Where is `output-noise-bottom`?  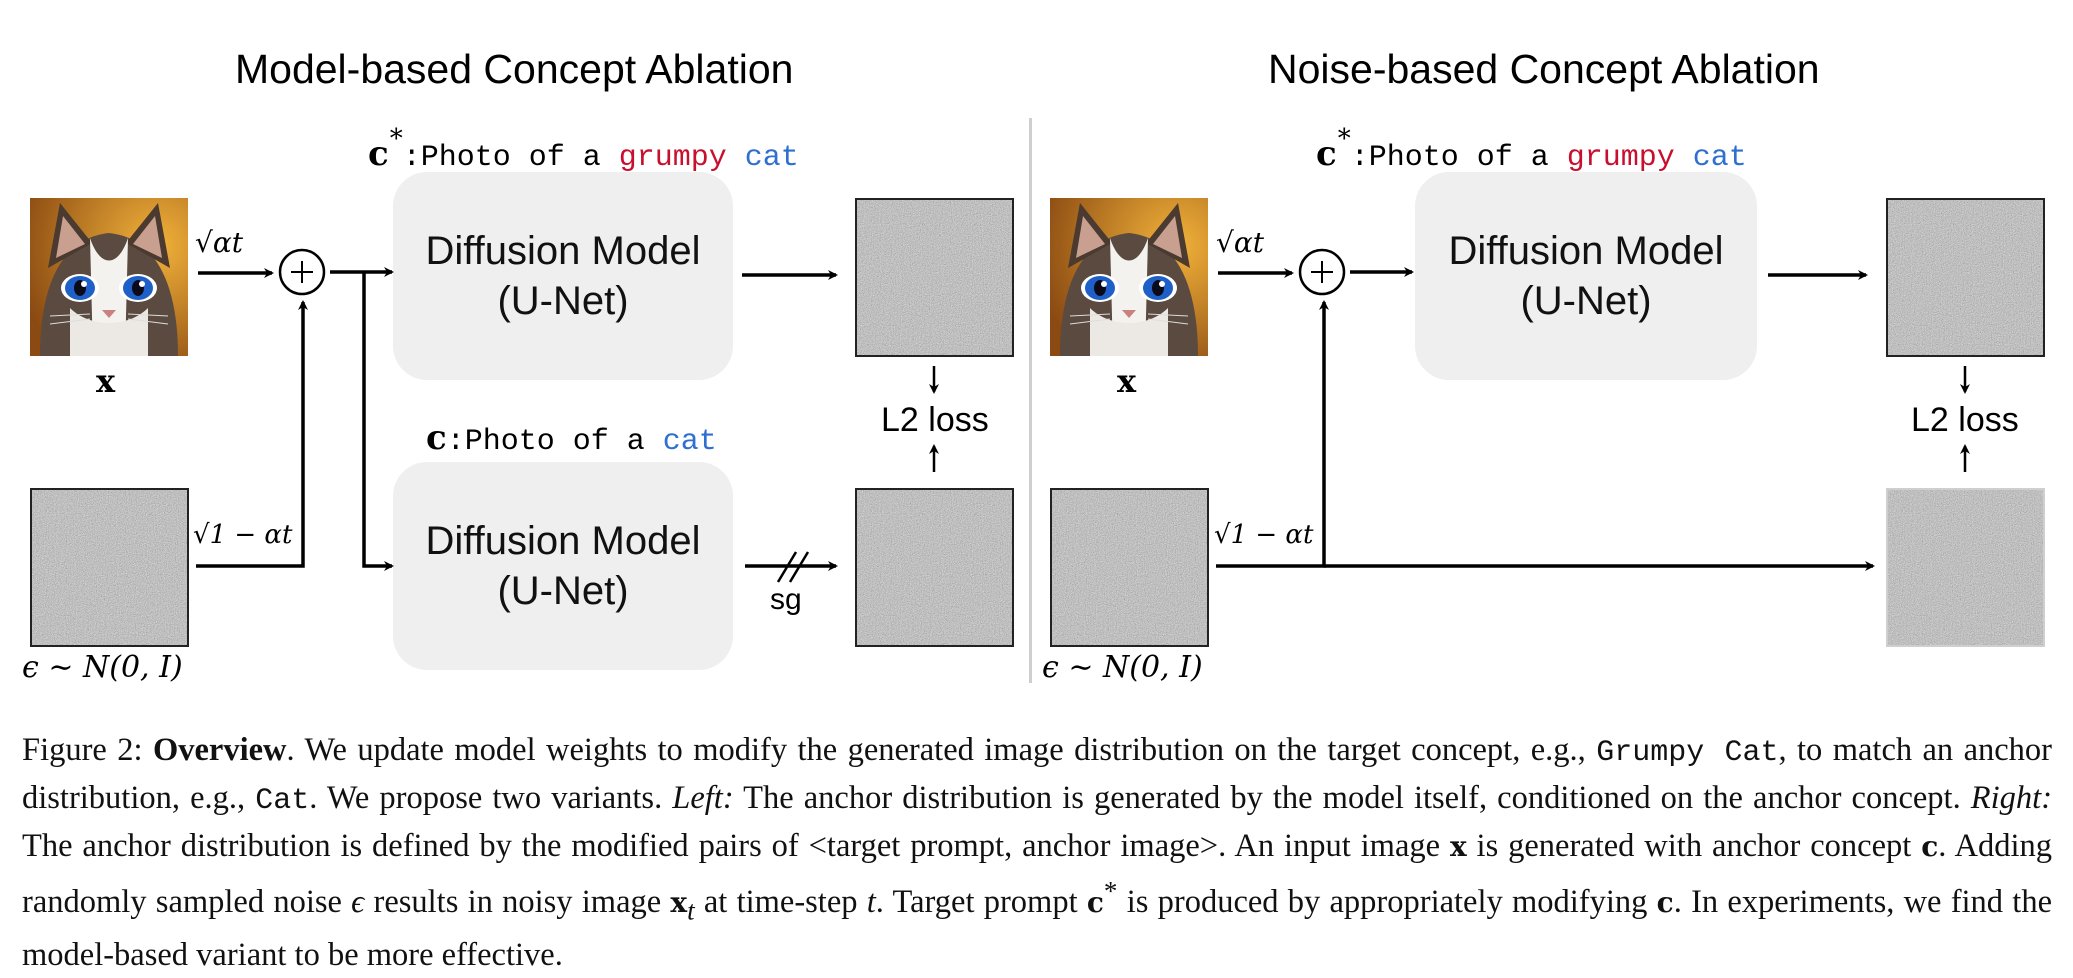 output-noise-bottom is located at coordinates (934, 567).